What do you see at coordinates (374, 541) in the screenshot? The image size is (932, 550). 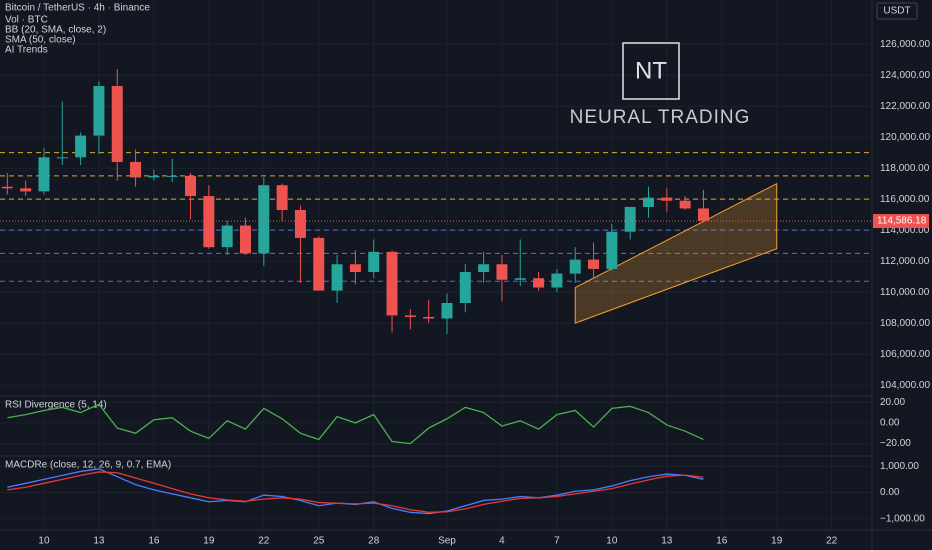 I see `x-tick-label: 28` at bounding box center [374, 541].